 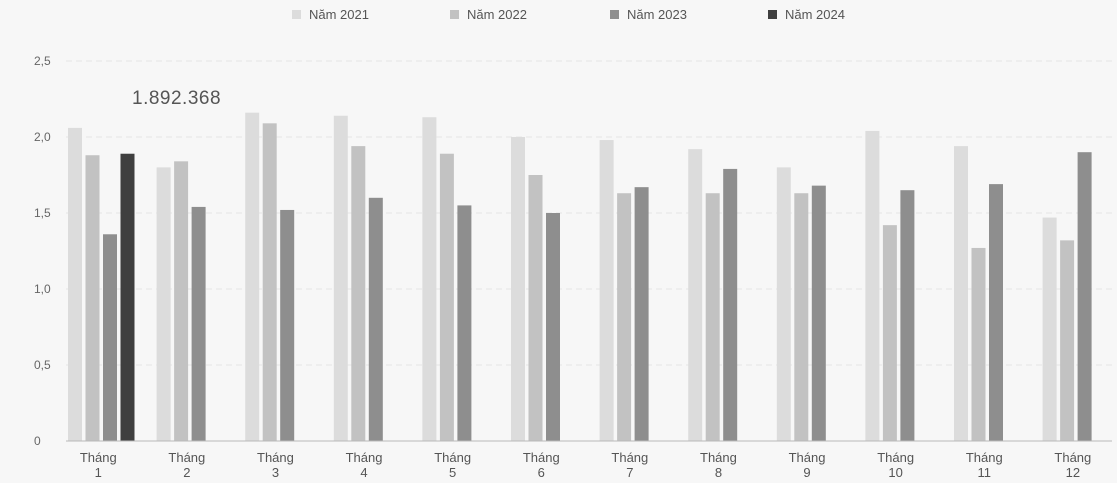 What do you see at coordinates (275, 465) in the screenshot?
I see `x-tick-label: Tháng 3` at bounding box center [275, 465].